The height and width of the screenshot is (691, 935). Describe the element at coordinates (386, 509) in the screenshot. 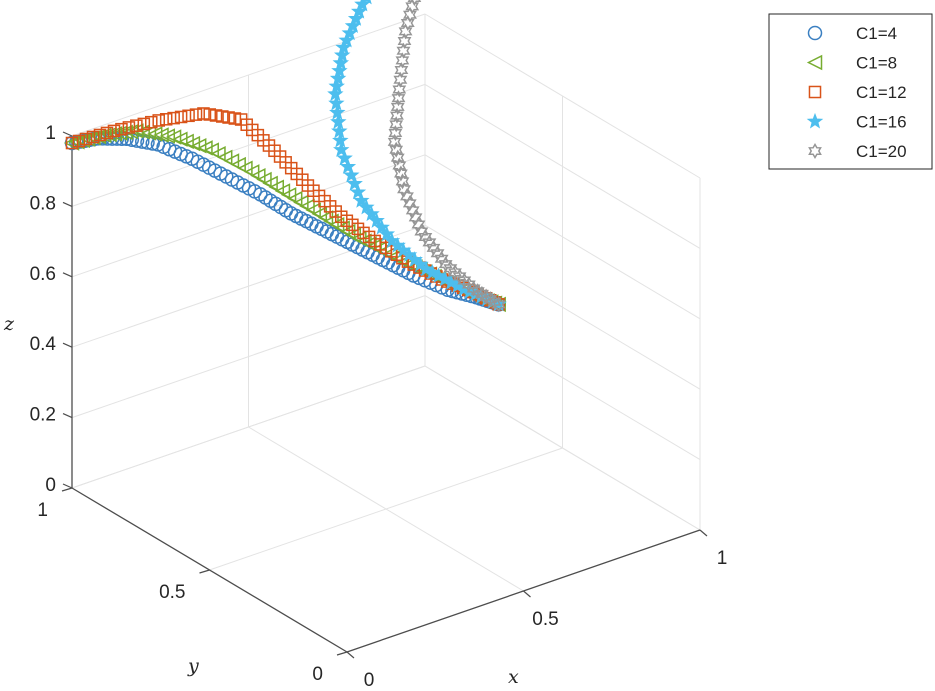

I see `grid-line` at that location.